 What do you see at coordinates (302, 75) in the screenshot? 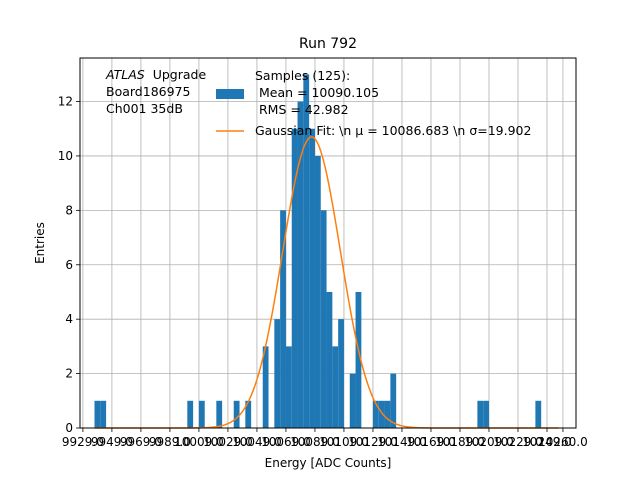
I see `legend-hist-line-1: Samples (125):` at bounding box center [302, 75].